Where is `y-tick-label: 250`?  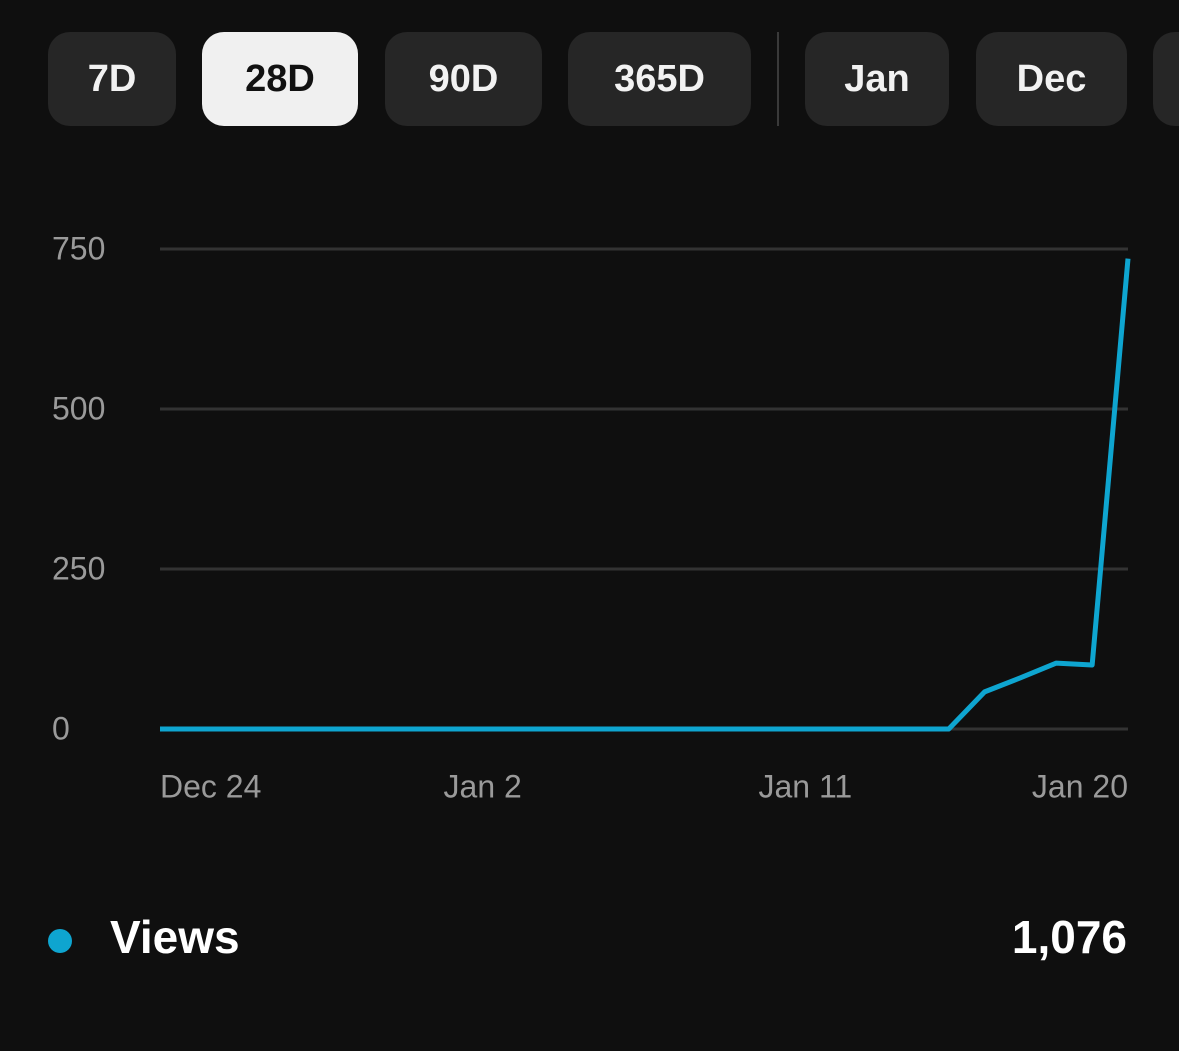
y-tick-label: 250 is located at coordinates (78, 568).